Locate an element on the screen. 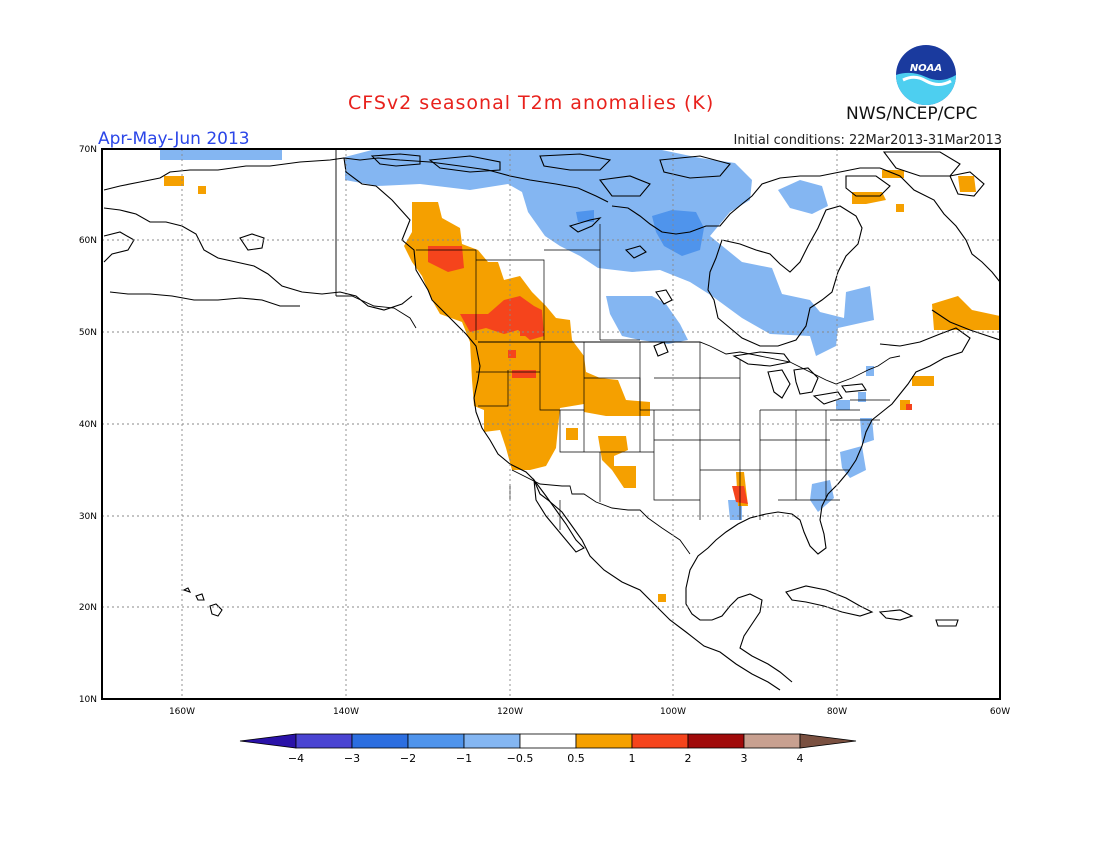 The width and height of the screenshot is (1100, 850). lat-label: 60N is located at coordinates (88, 241).